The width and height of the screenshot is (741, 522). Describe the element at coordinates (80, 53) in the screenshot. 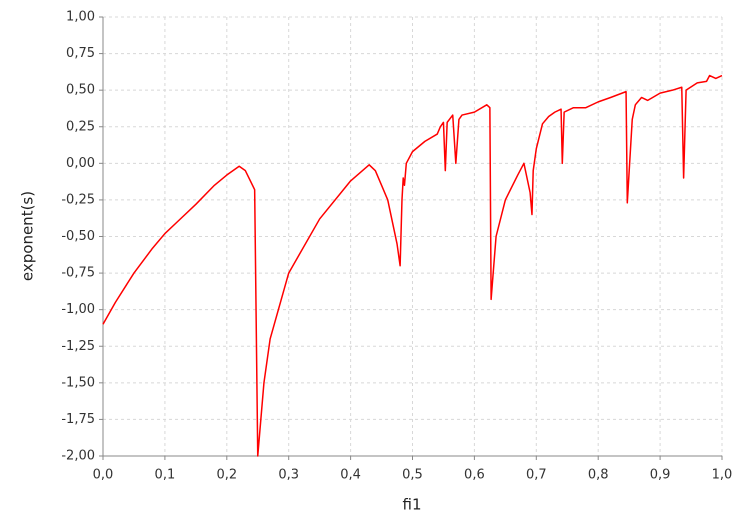

I see `y-tick-label: 0,75` at that location.